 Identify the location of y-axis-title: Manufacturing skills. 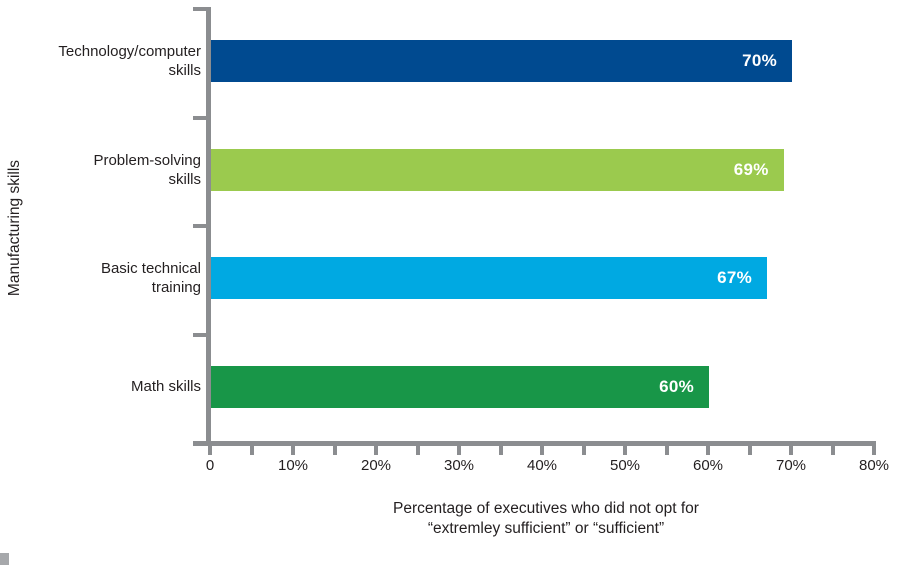
(14, 228).